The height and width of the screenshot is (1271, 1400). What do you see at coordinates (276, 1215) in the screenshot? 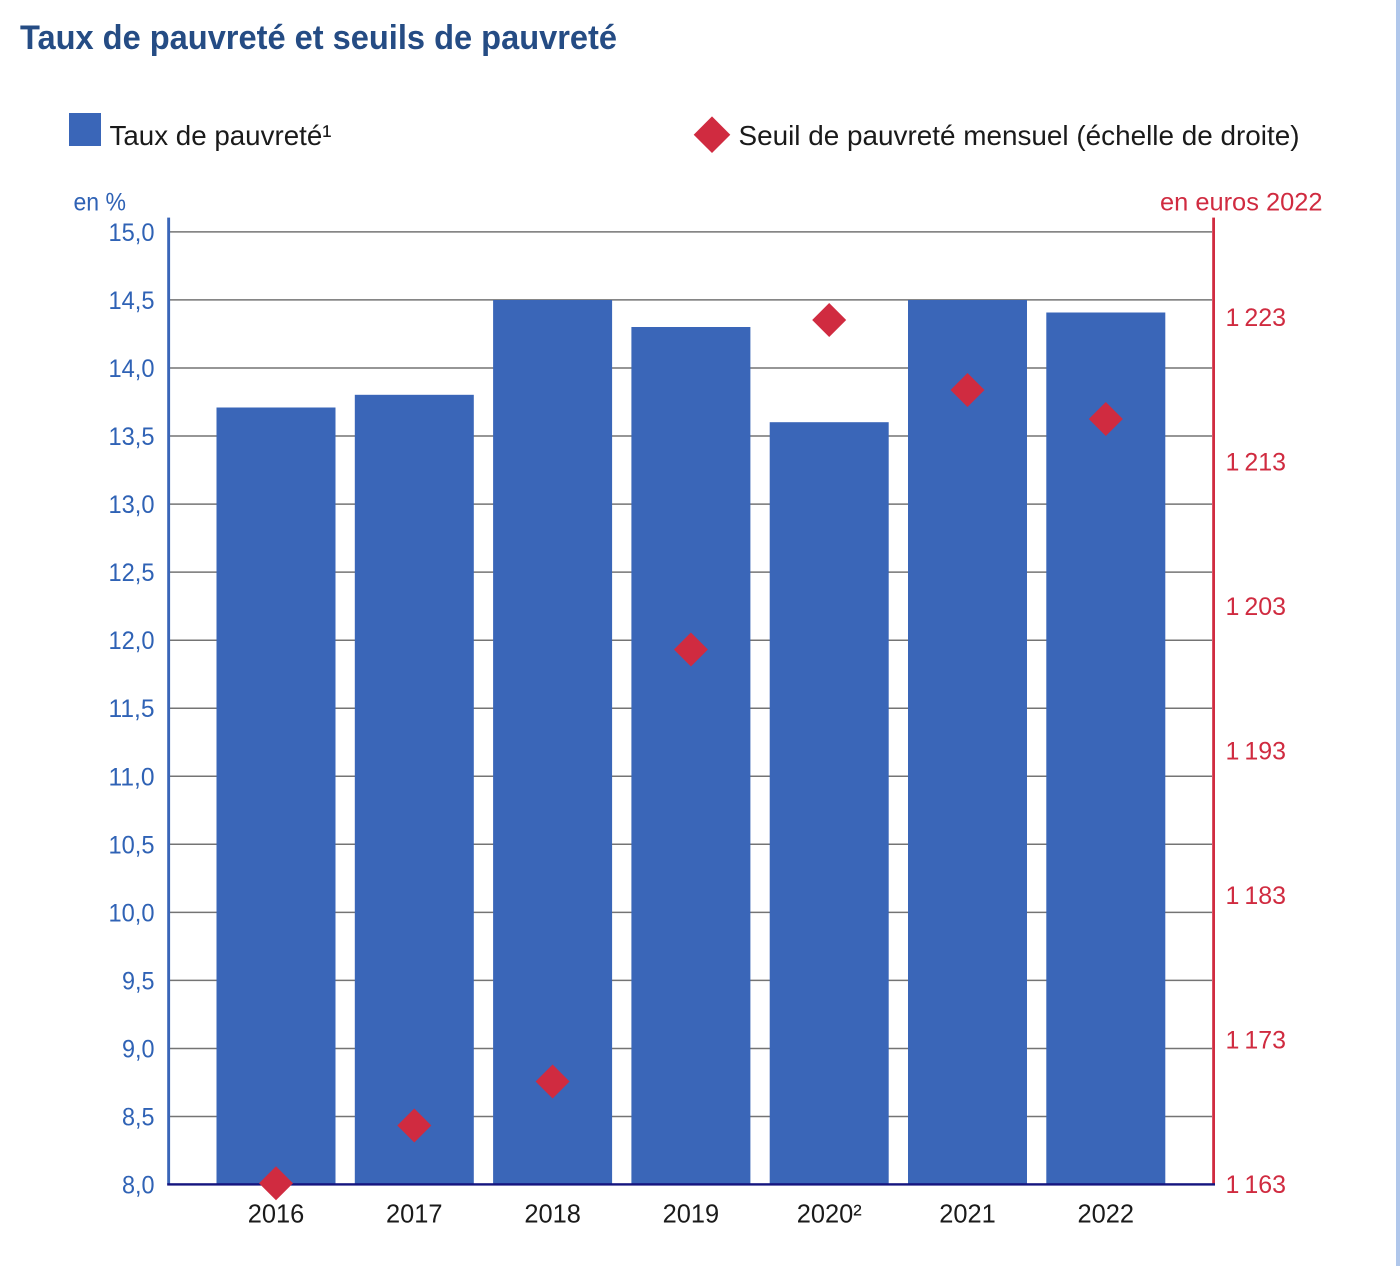
I see `svg-text: 2016` at bounding box center [276, 1215].